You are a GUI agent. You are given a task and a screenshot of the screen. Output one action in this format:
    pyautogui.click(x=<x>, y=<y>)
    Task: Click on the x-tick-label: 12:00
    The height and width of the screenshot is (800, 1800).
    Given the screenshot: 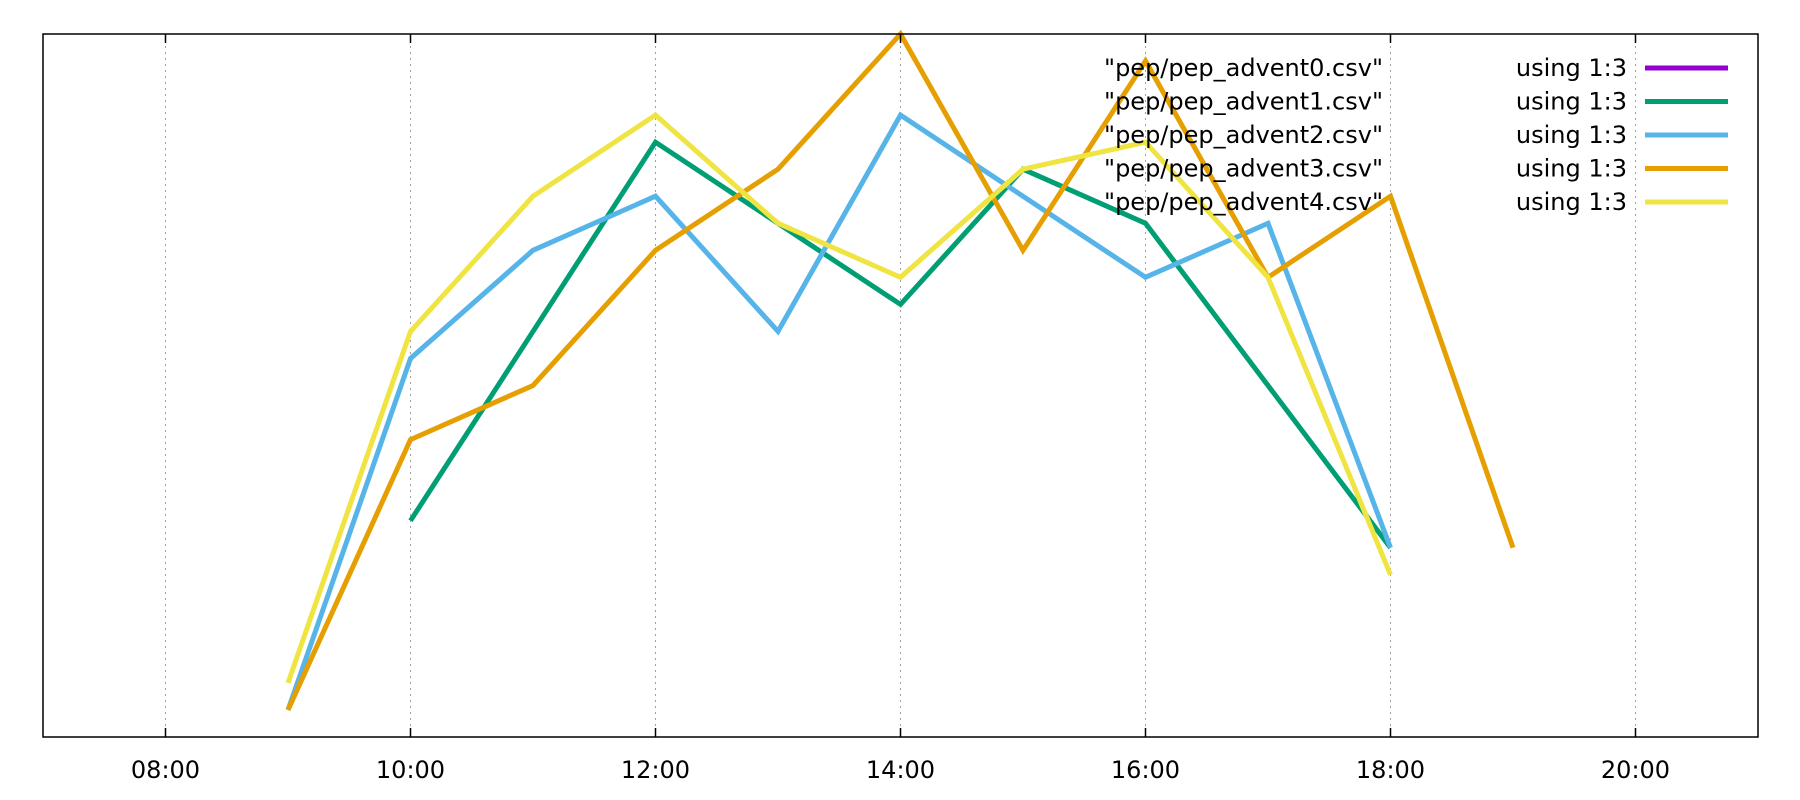 What is the action you would take?
    pyautogui.click(x=655, y=770)
    